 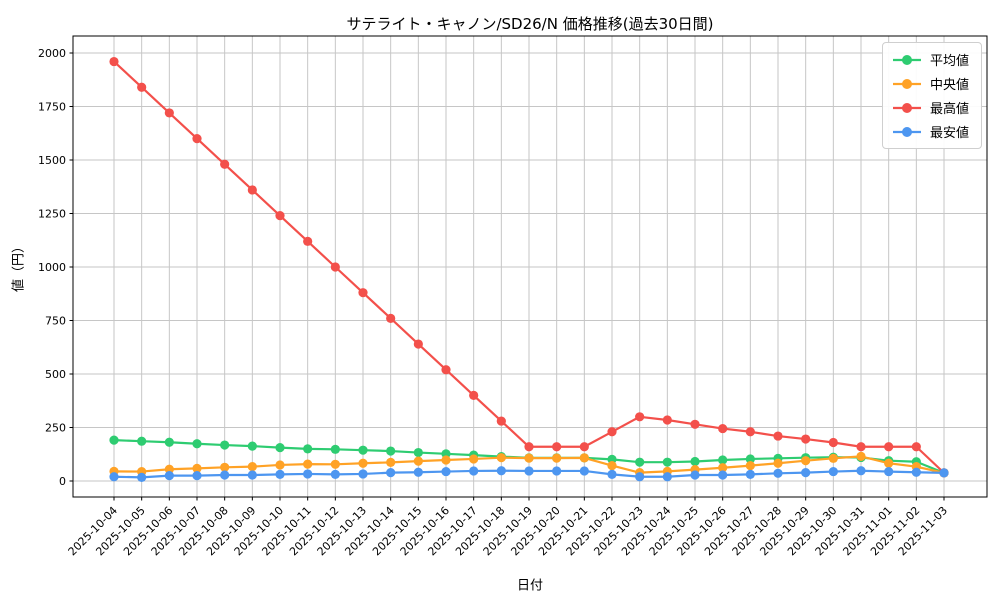 I want to click on legend-label-max: 最高値, so click(x=949, y=109).